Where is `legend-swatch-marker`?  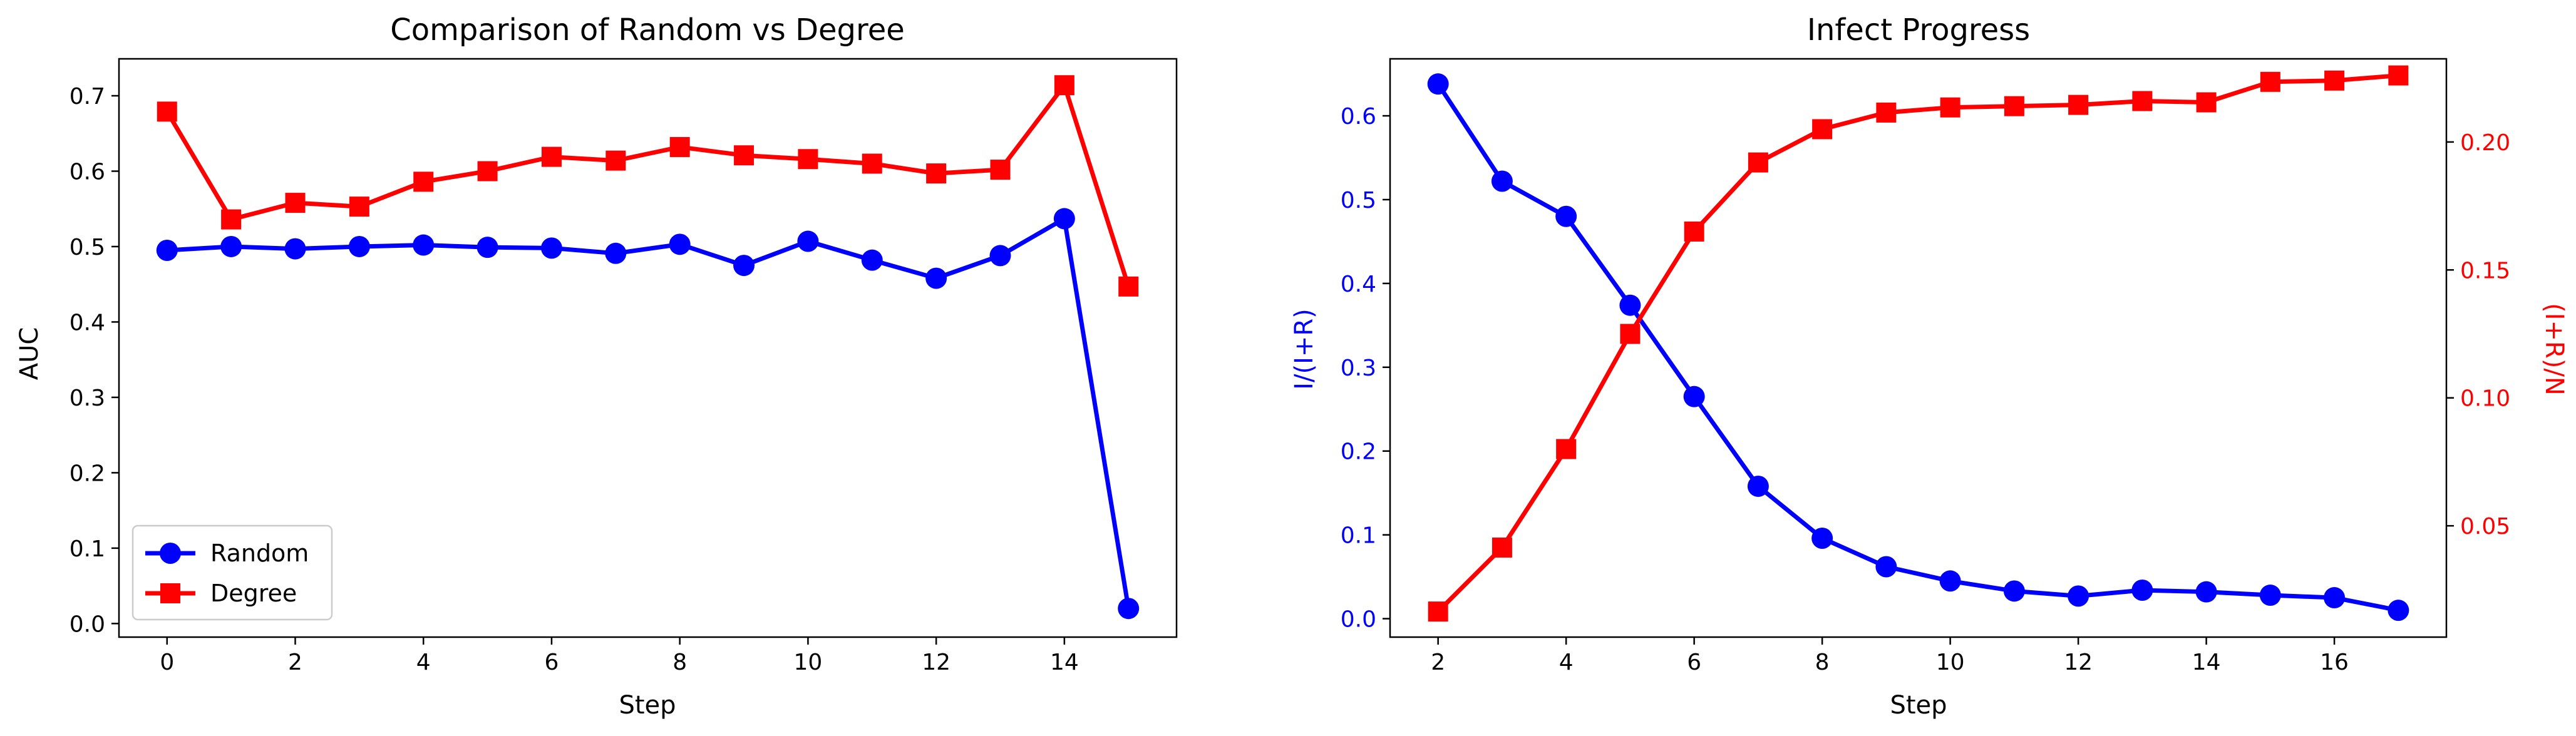
legend-swatch-marker is located at coordinates (170, 553).